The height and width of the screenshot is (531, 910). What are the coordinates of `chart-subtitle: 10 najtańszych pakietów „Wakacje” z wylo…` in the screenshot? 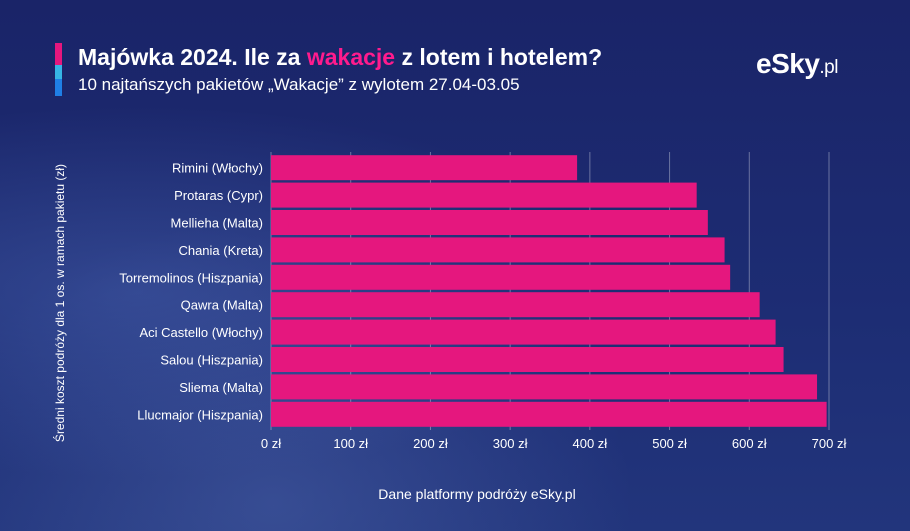 It's located at (299, 84).